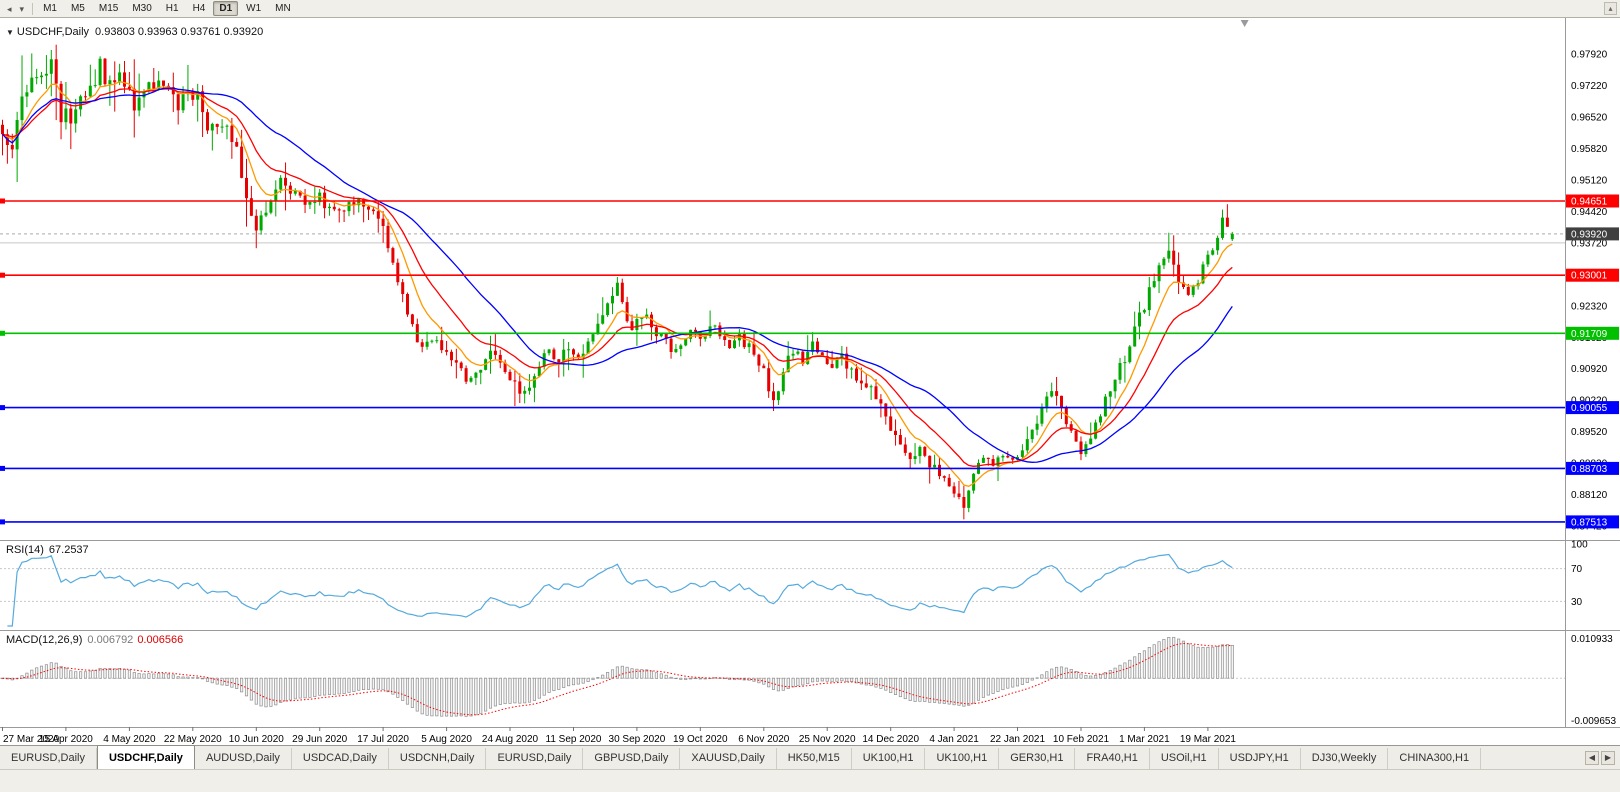 The width and height of the screenshot is (1620, 792). What do you see at coordinates (438, 758) in the screenshot?
I see `tab-usdcnh-daily: USDCNH,Daily` at bounding box center [438, 758].